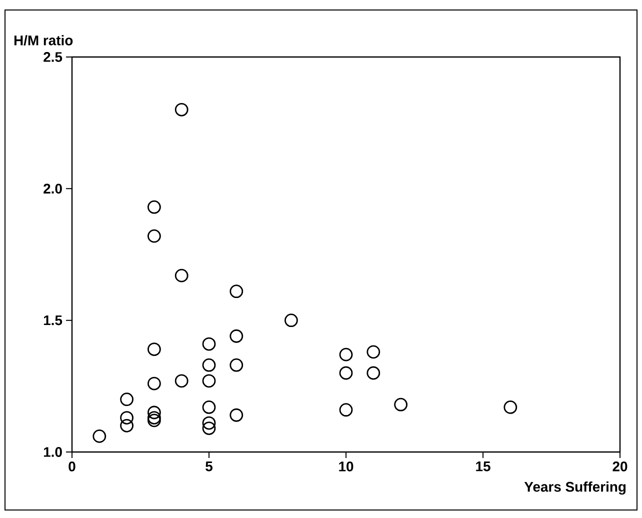  Describe the element at coordinates (346, 467) in the screenshot. I see `x-tick-label: 10` at that location.